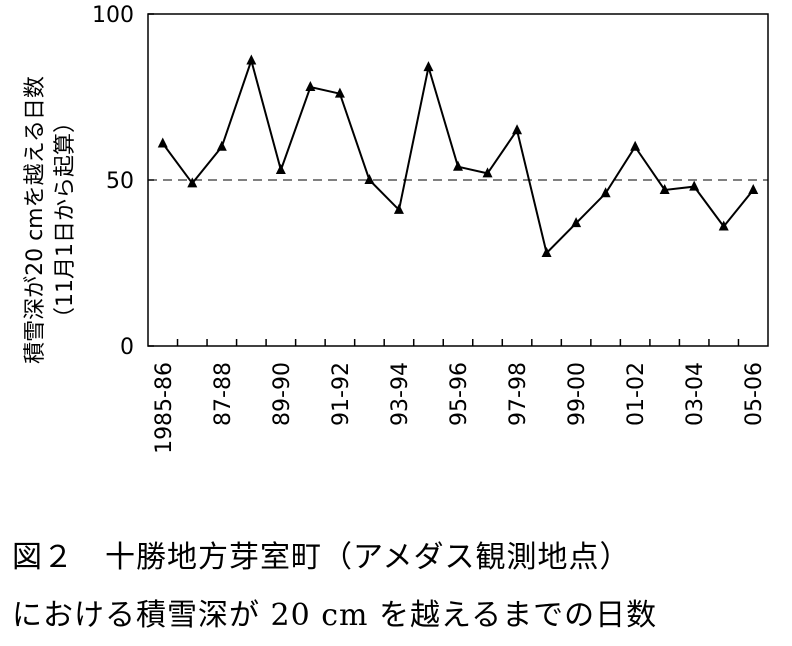  Describe the element at coordinates (400, 394) in the screenshot. I see `x-tick-label: 93-94` at that location.